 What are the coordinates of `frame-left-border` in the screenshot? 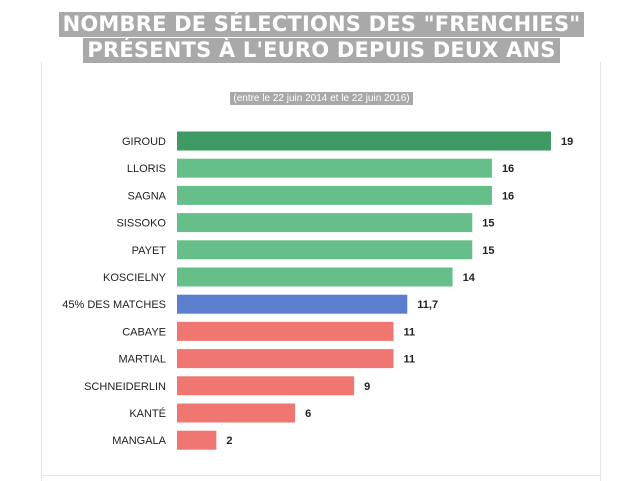 It's located at (41, 271).